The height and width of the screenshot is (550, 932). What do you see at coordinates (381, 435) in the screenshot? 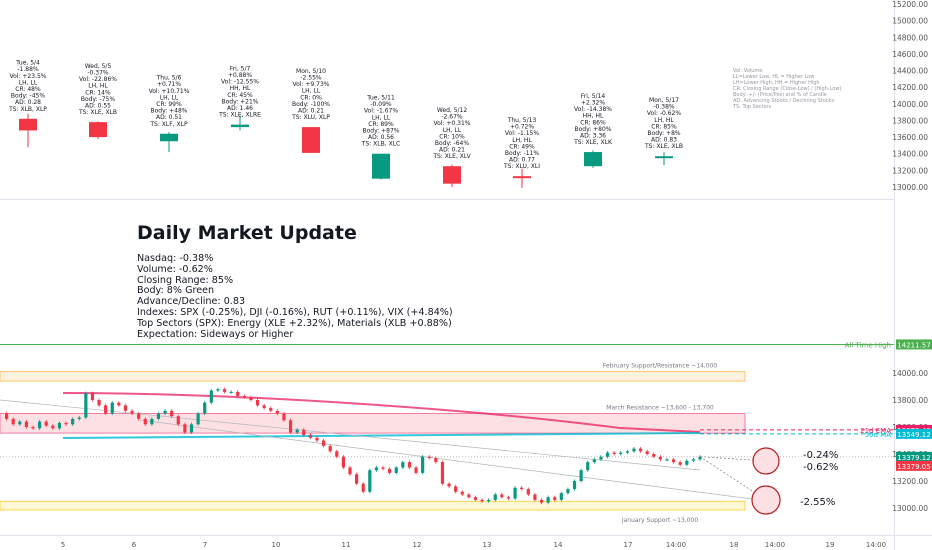
I see `sma-line` at bounding box center [381, 435].